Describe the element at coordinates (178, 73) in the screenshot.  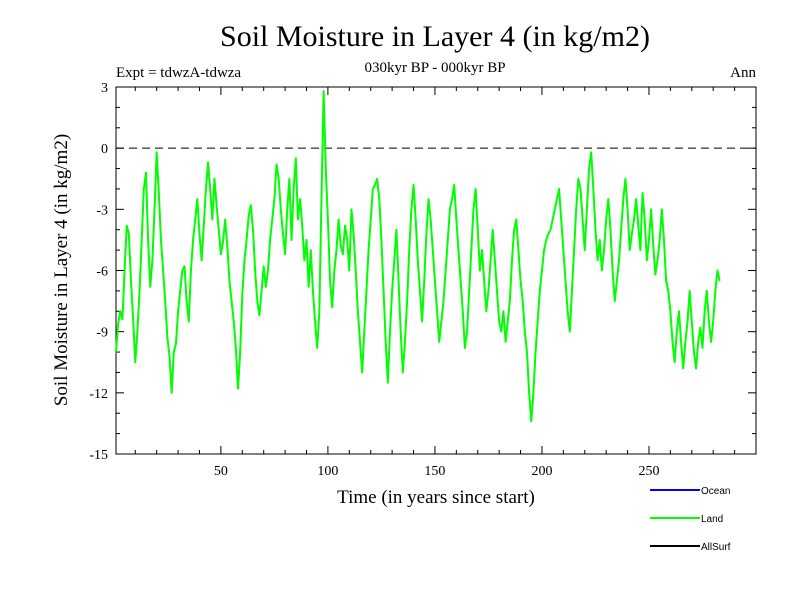
I see `experiment-label: Expt = tdwzA-tdwza` at that location.